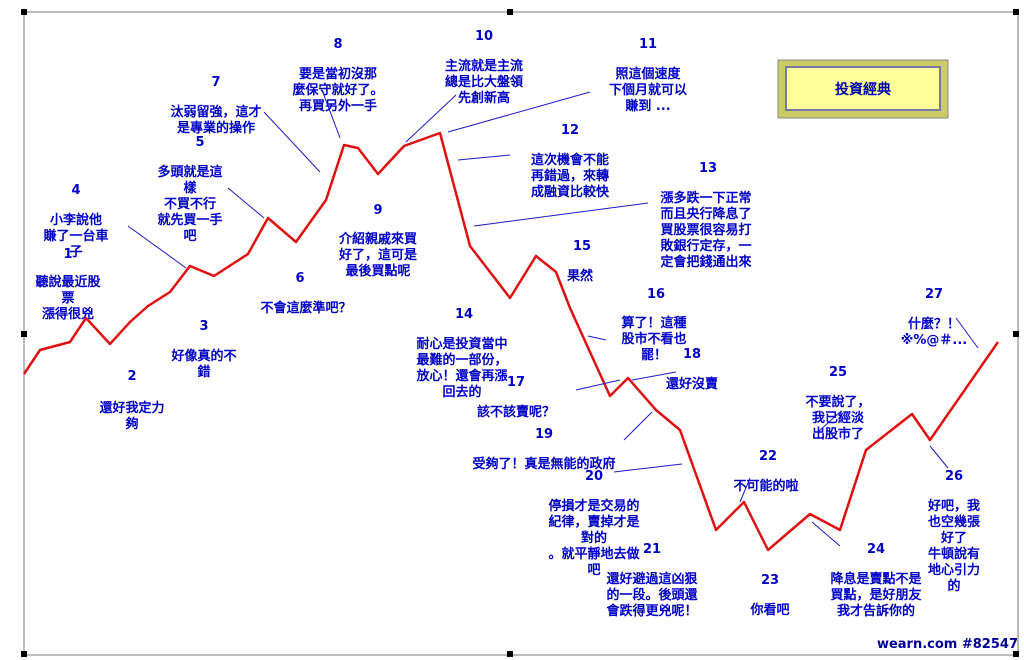  What do you see at coordinates (570, 176) in the screenshot?
I see `annotation-text-line: 再錯過，來轉` at bounding box center [570, 176].